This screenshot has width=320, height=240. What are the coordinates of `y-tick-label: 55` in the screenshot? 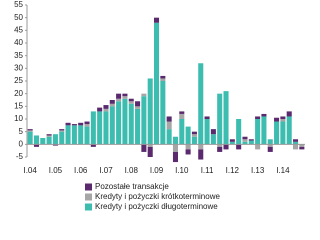 It's located at (18, 4).